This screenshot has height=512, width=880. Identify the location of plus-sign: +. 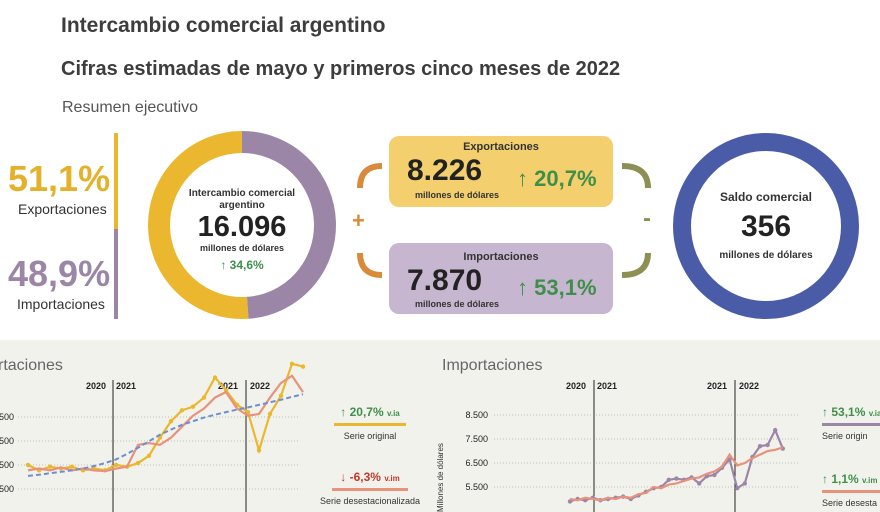
(358, 220).